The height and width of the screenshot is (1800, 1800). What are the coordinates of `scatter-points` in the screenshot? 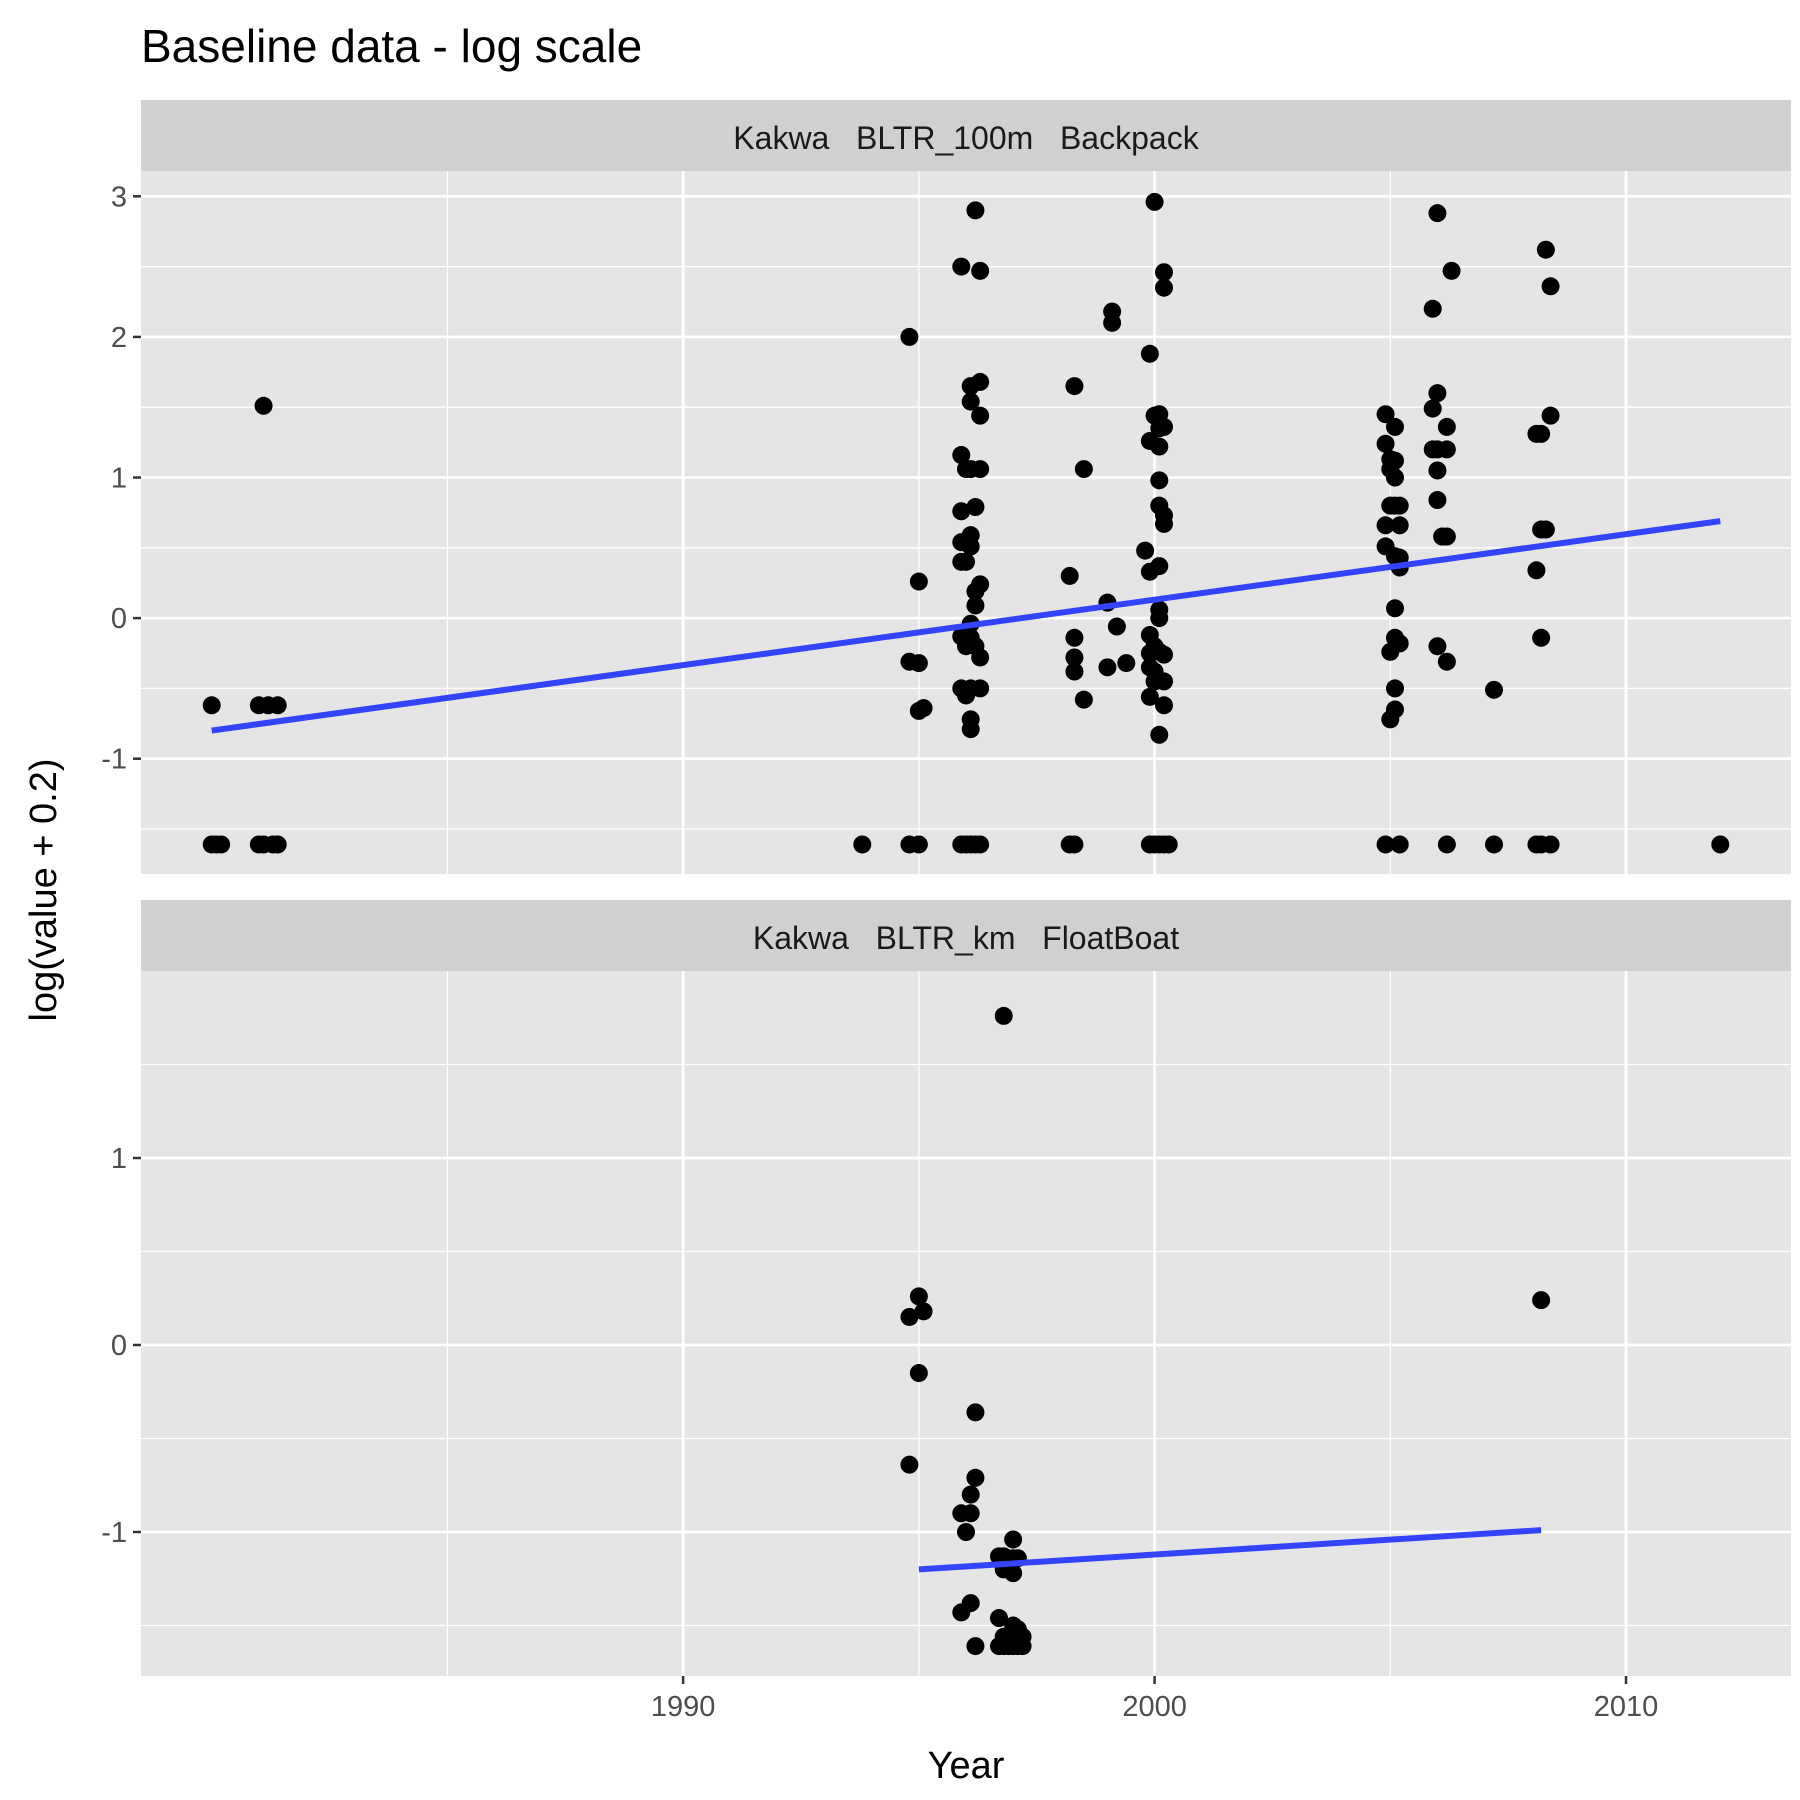 It's located at (1225, 1331).